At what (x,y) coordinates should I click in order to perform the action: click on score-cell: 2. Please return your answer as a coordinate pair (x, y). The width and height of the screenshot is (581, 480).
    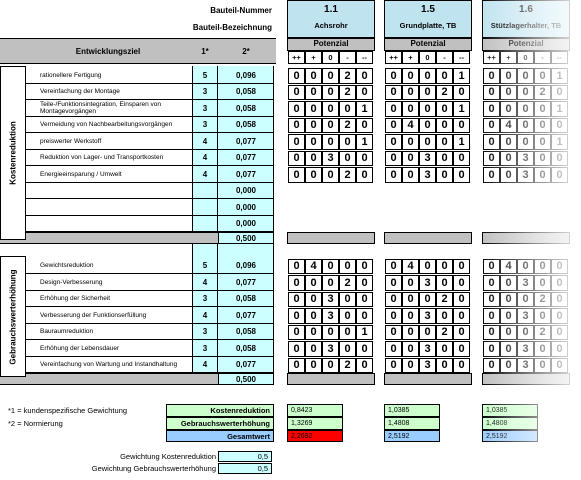
    Looking at the image, I should click on (542, 299).